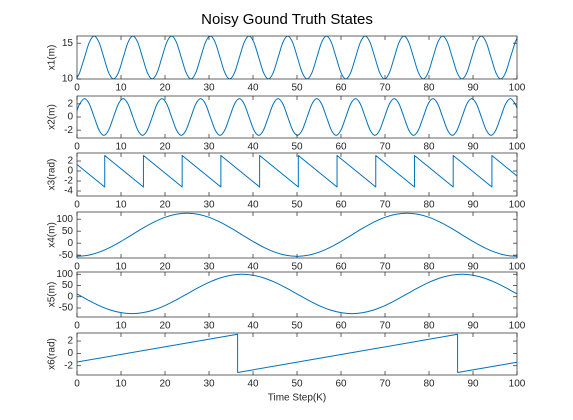 This screenshot has width=573, height=420. What do you see at coordinates (52, 235) in the screenshot?
I see `y-axis-label: x4(m)` at bounding box center [52, 235].